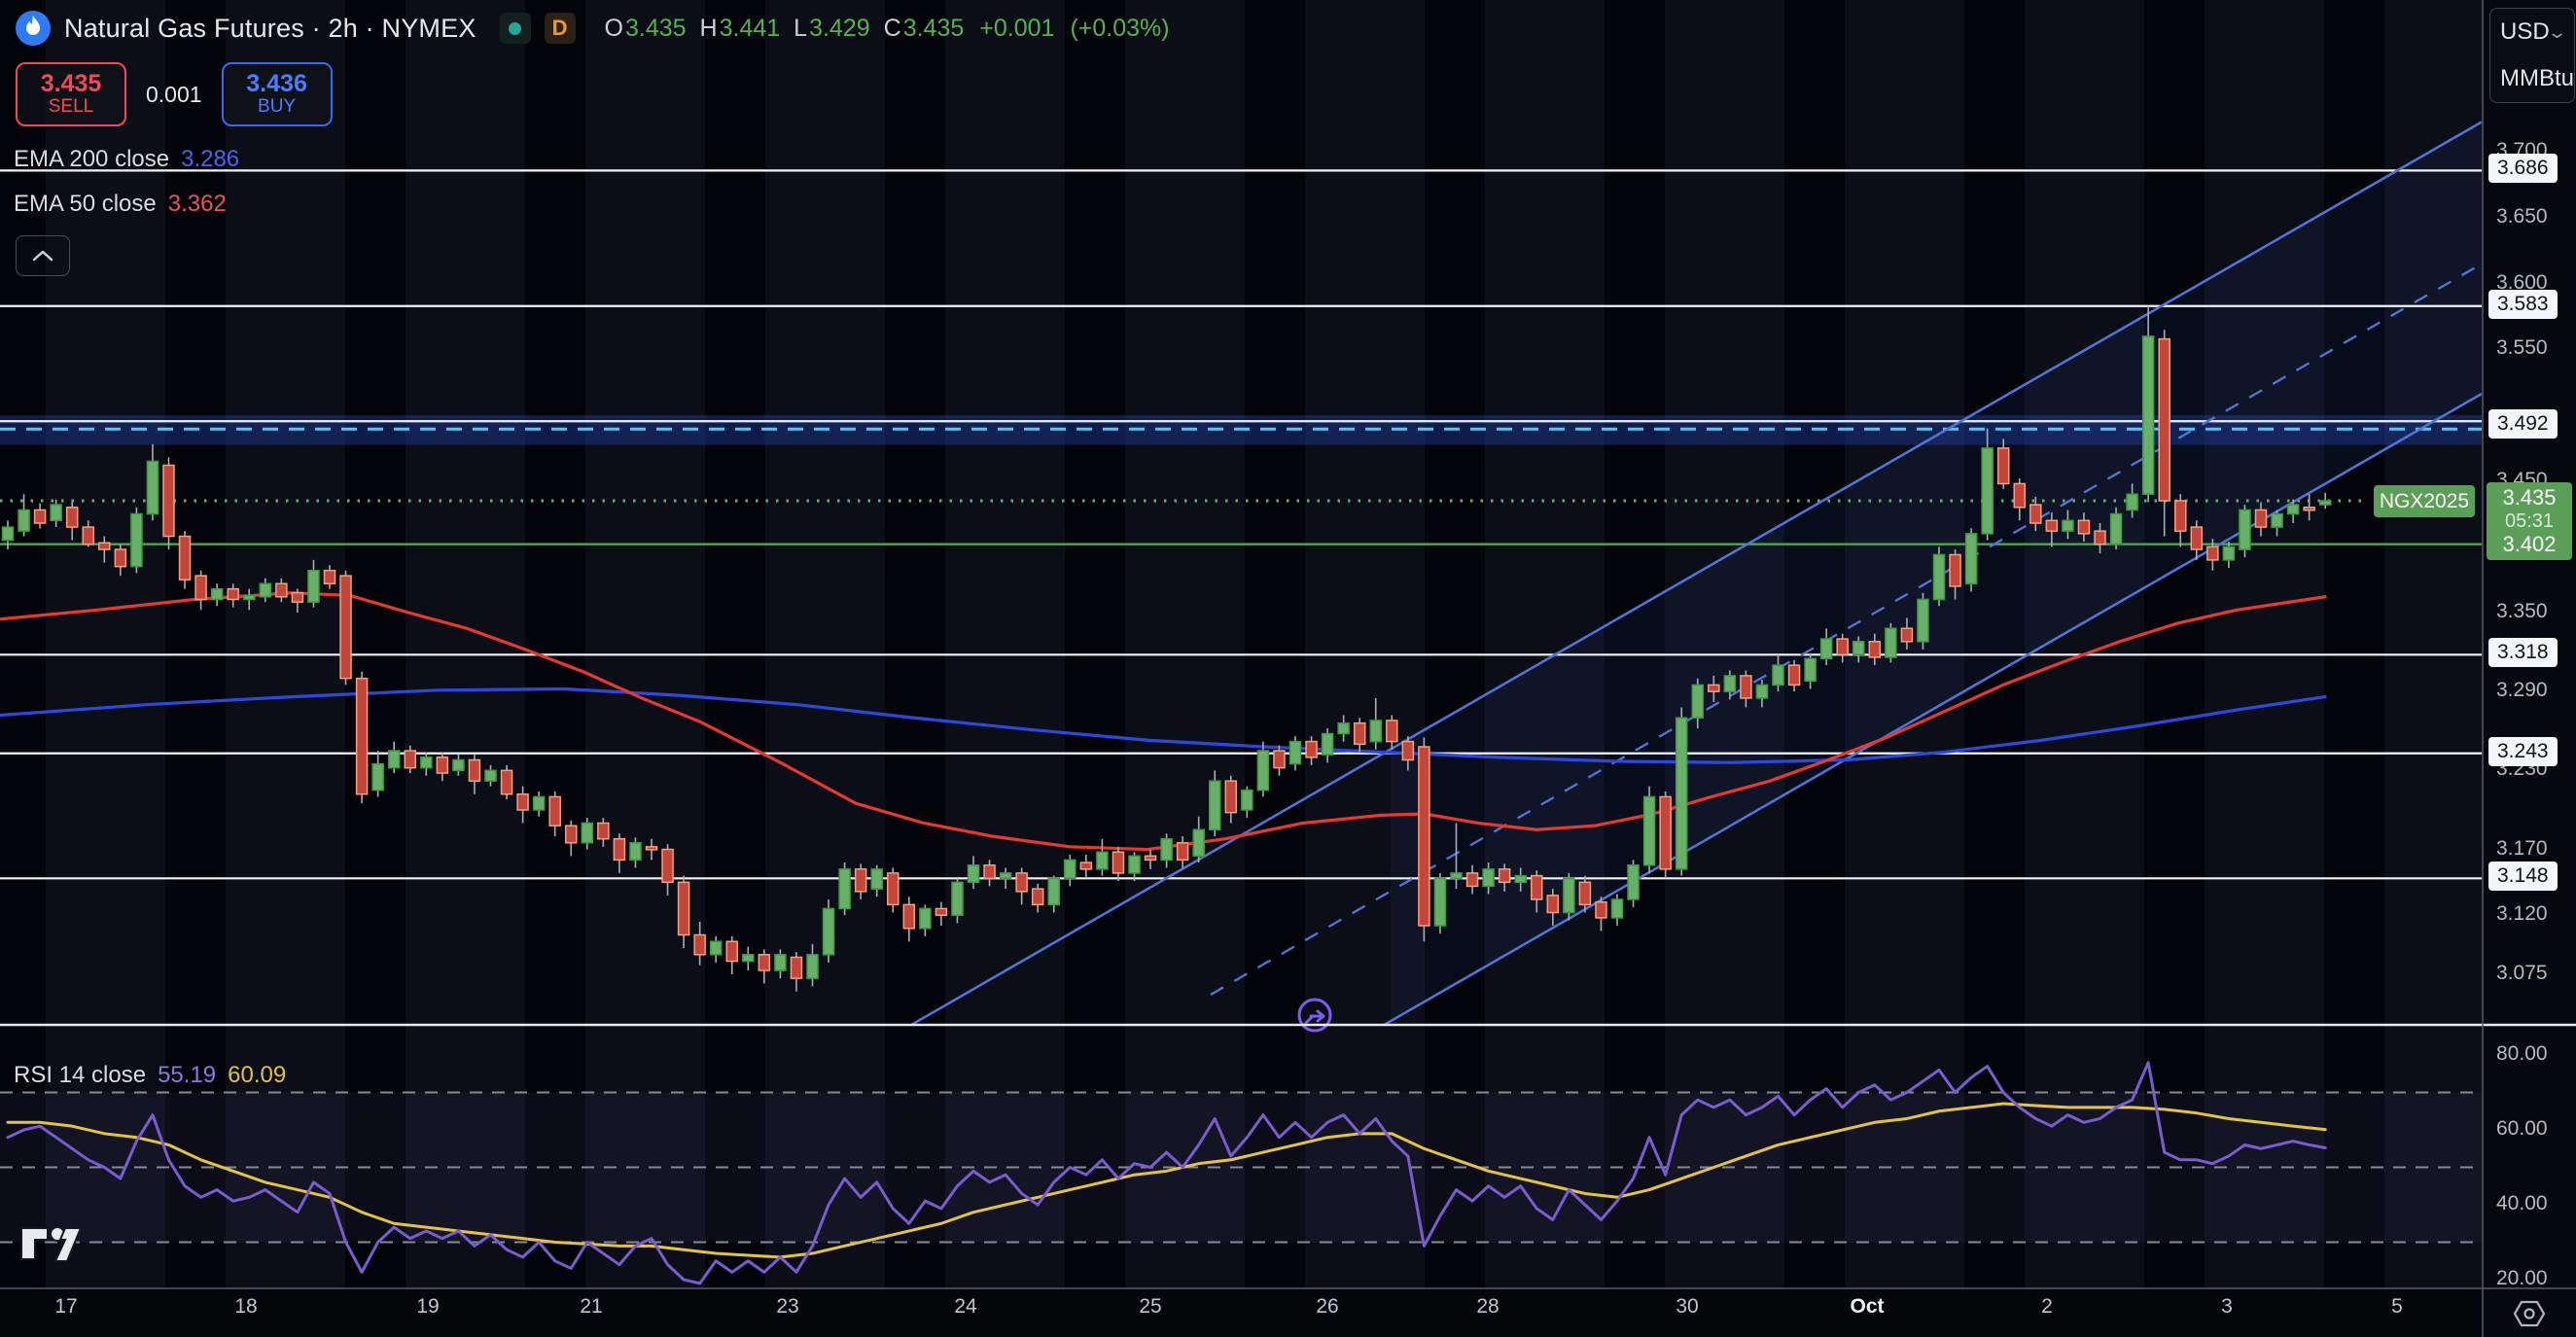 The height and width of the screenshot is (1337, 2576). What do you see at coordinates (2522, 348) in the screenshot?
I see `price-axis-label: 3.550` at bounding box center [2522, 348].